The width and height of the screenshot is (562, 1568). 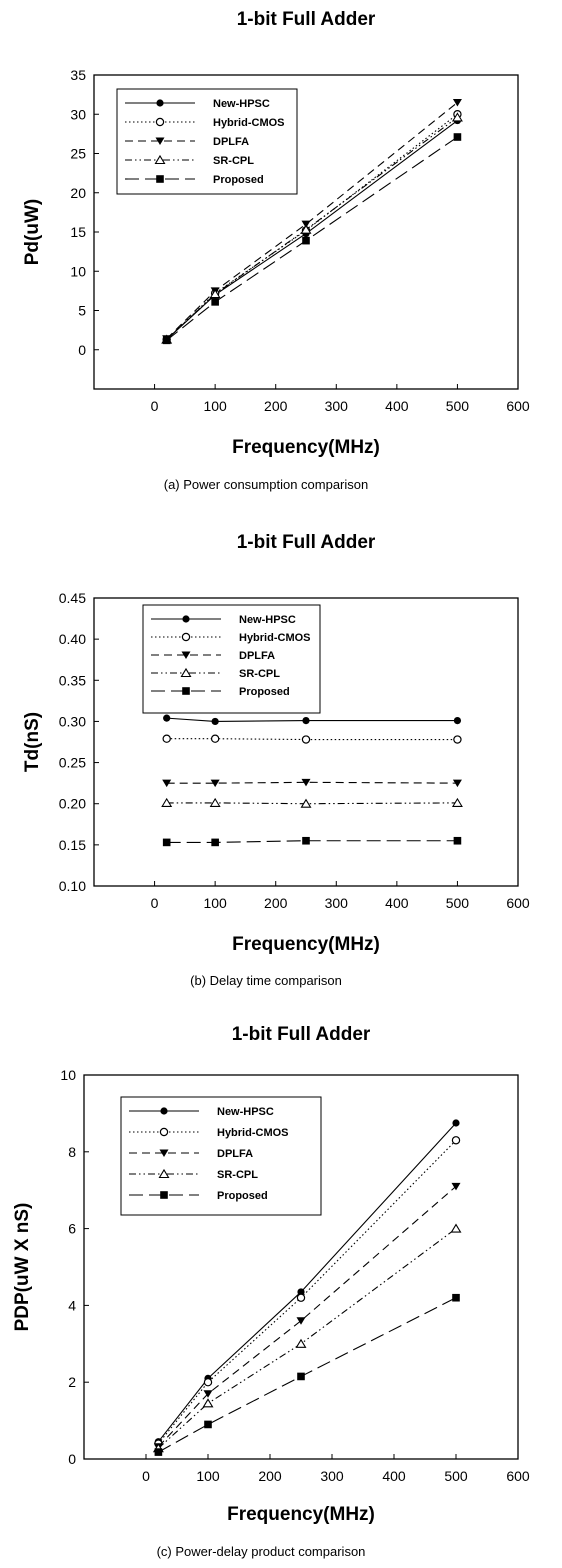 What do you see at coordinates (72, 845) in the screenshot?
I see `y-tick-label: 0.15` at bounding box center [72, 845].